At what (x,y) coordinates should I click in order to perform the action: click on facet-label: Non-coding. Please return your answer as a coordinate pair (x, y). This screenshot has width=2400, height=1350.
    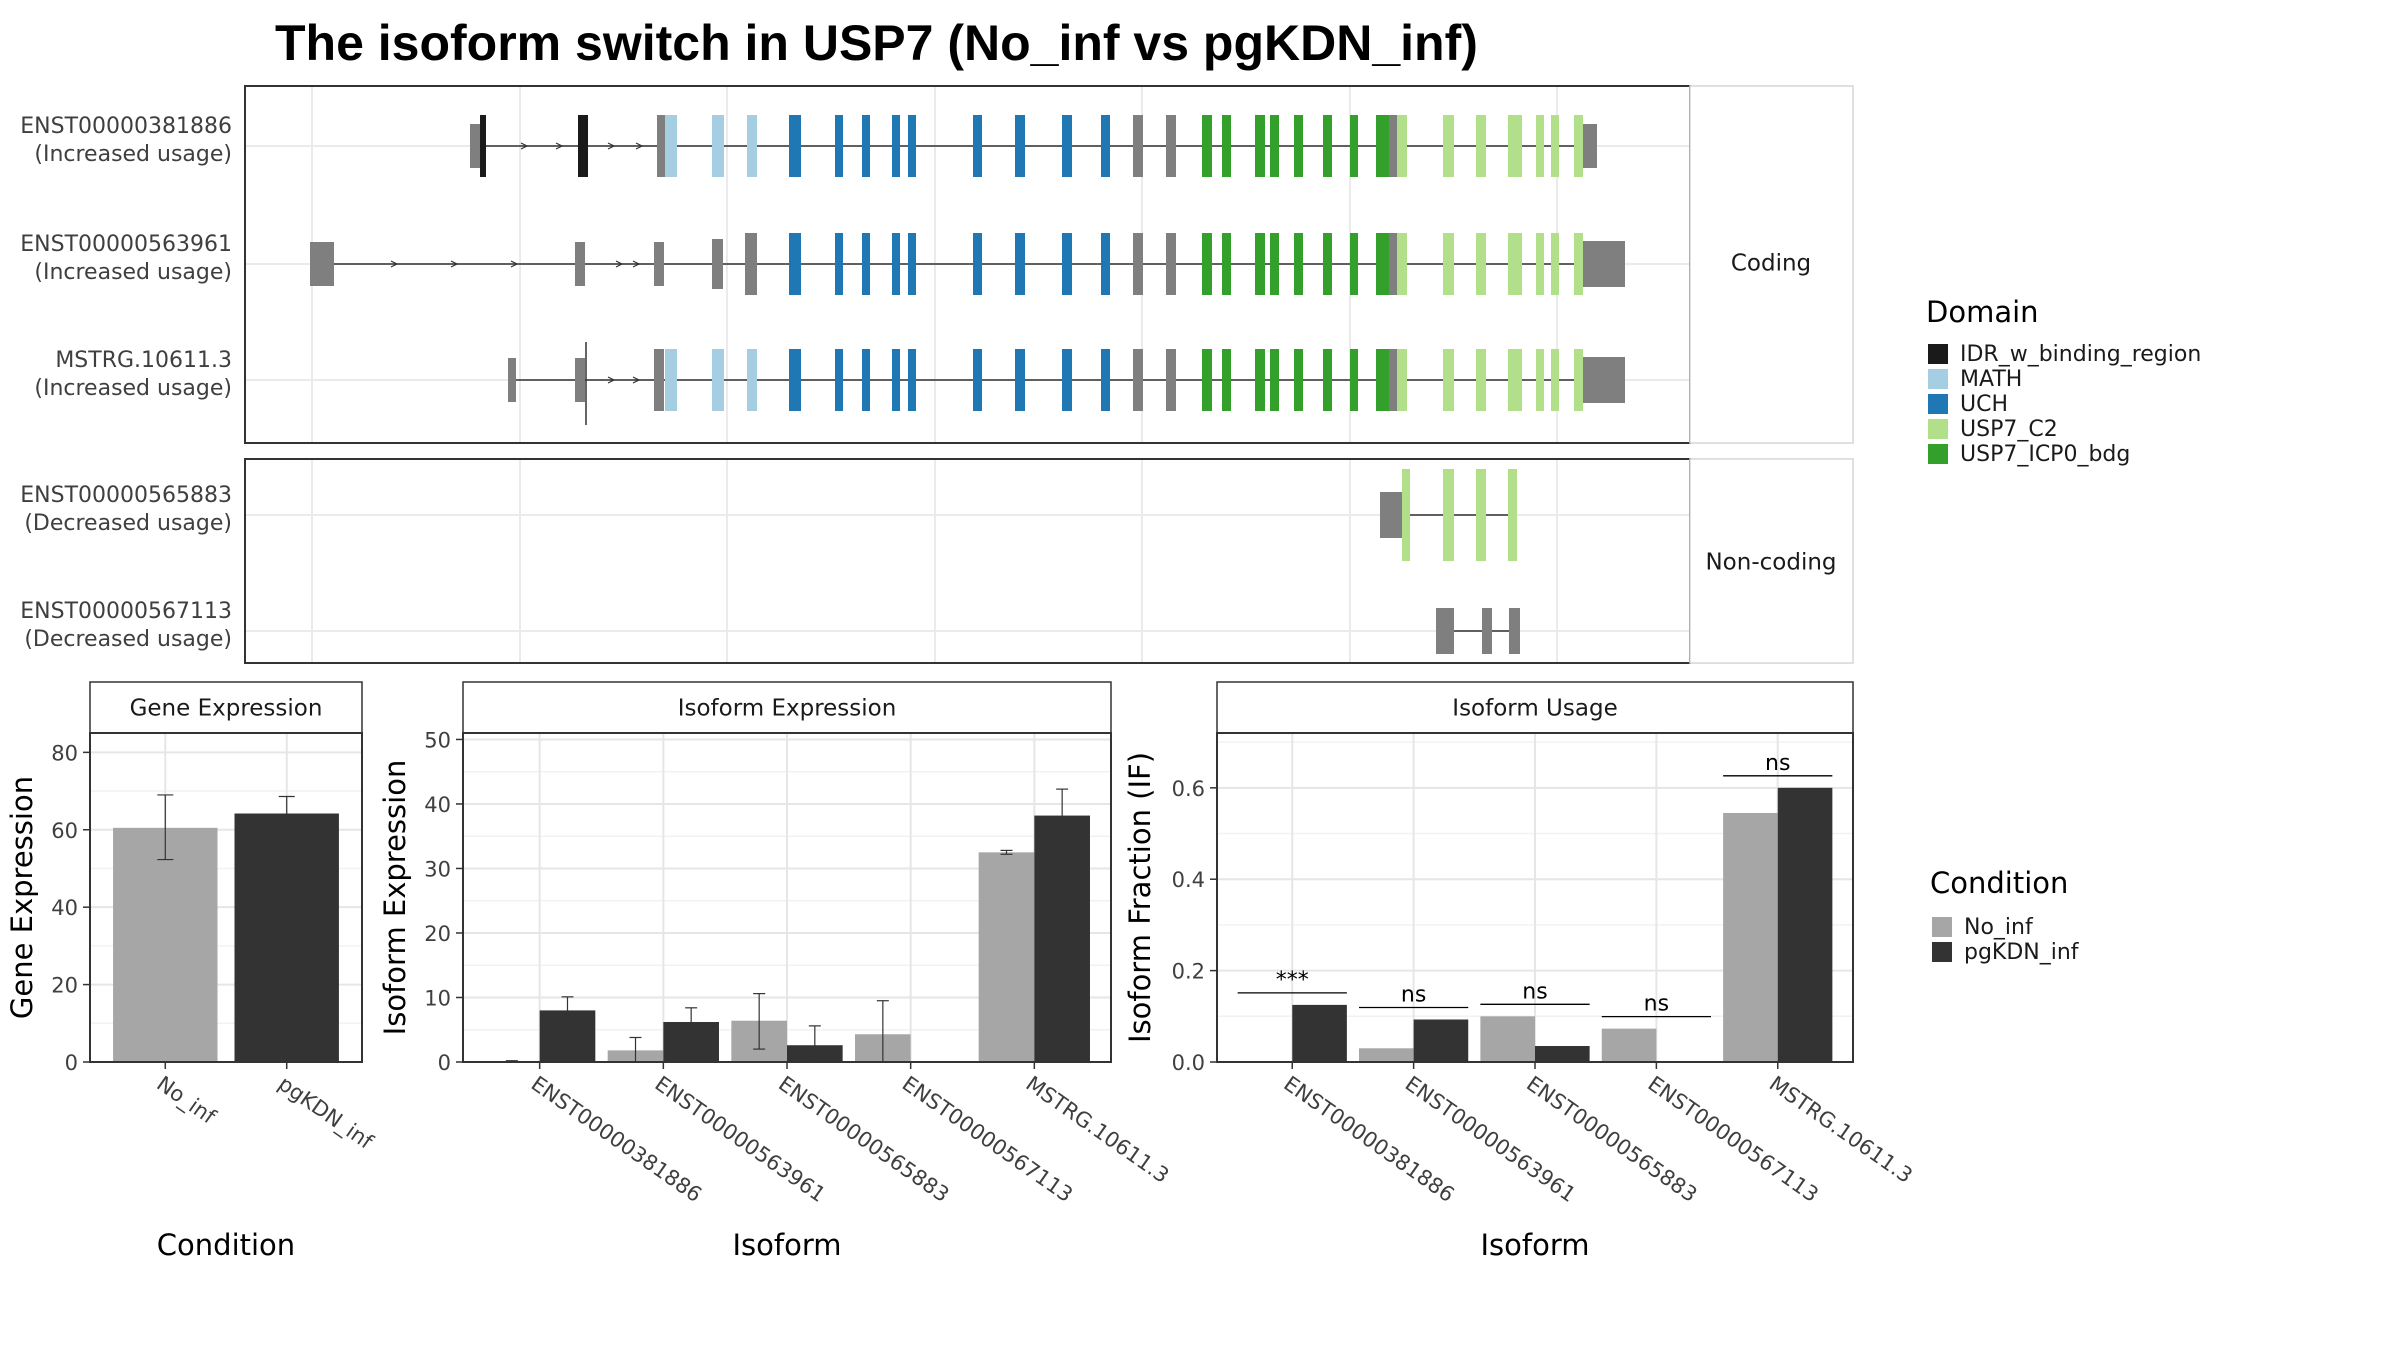
    Looking at the image, I should click on (1770, 563).